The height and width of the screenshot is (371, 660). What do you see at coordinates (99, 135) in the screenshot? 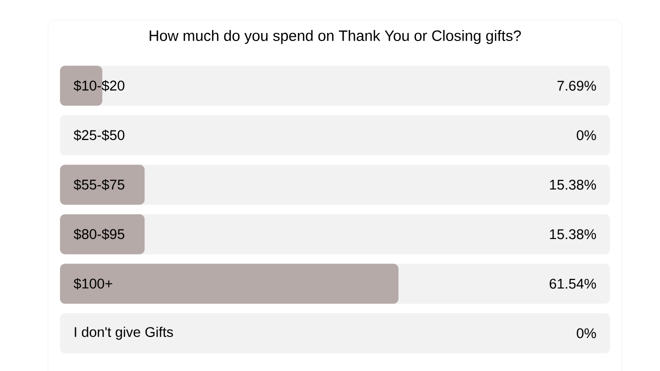
I see `y-tick-label: $25-$50` at bounding box center [99, 135].